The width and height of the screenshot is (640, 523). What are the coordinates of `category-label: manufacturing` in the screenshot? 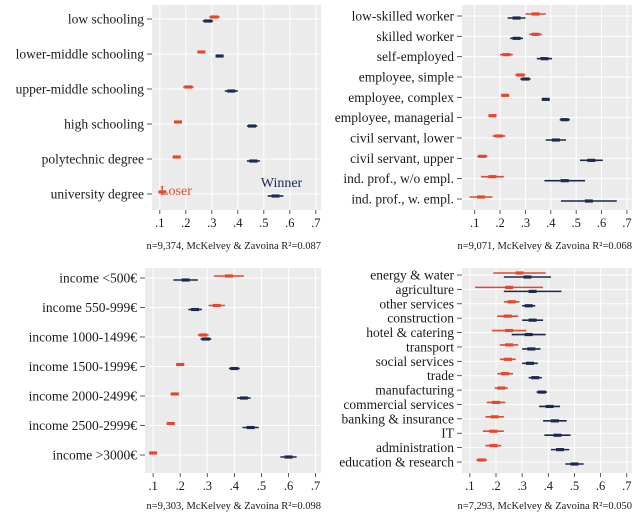 It's located at (414, 390).